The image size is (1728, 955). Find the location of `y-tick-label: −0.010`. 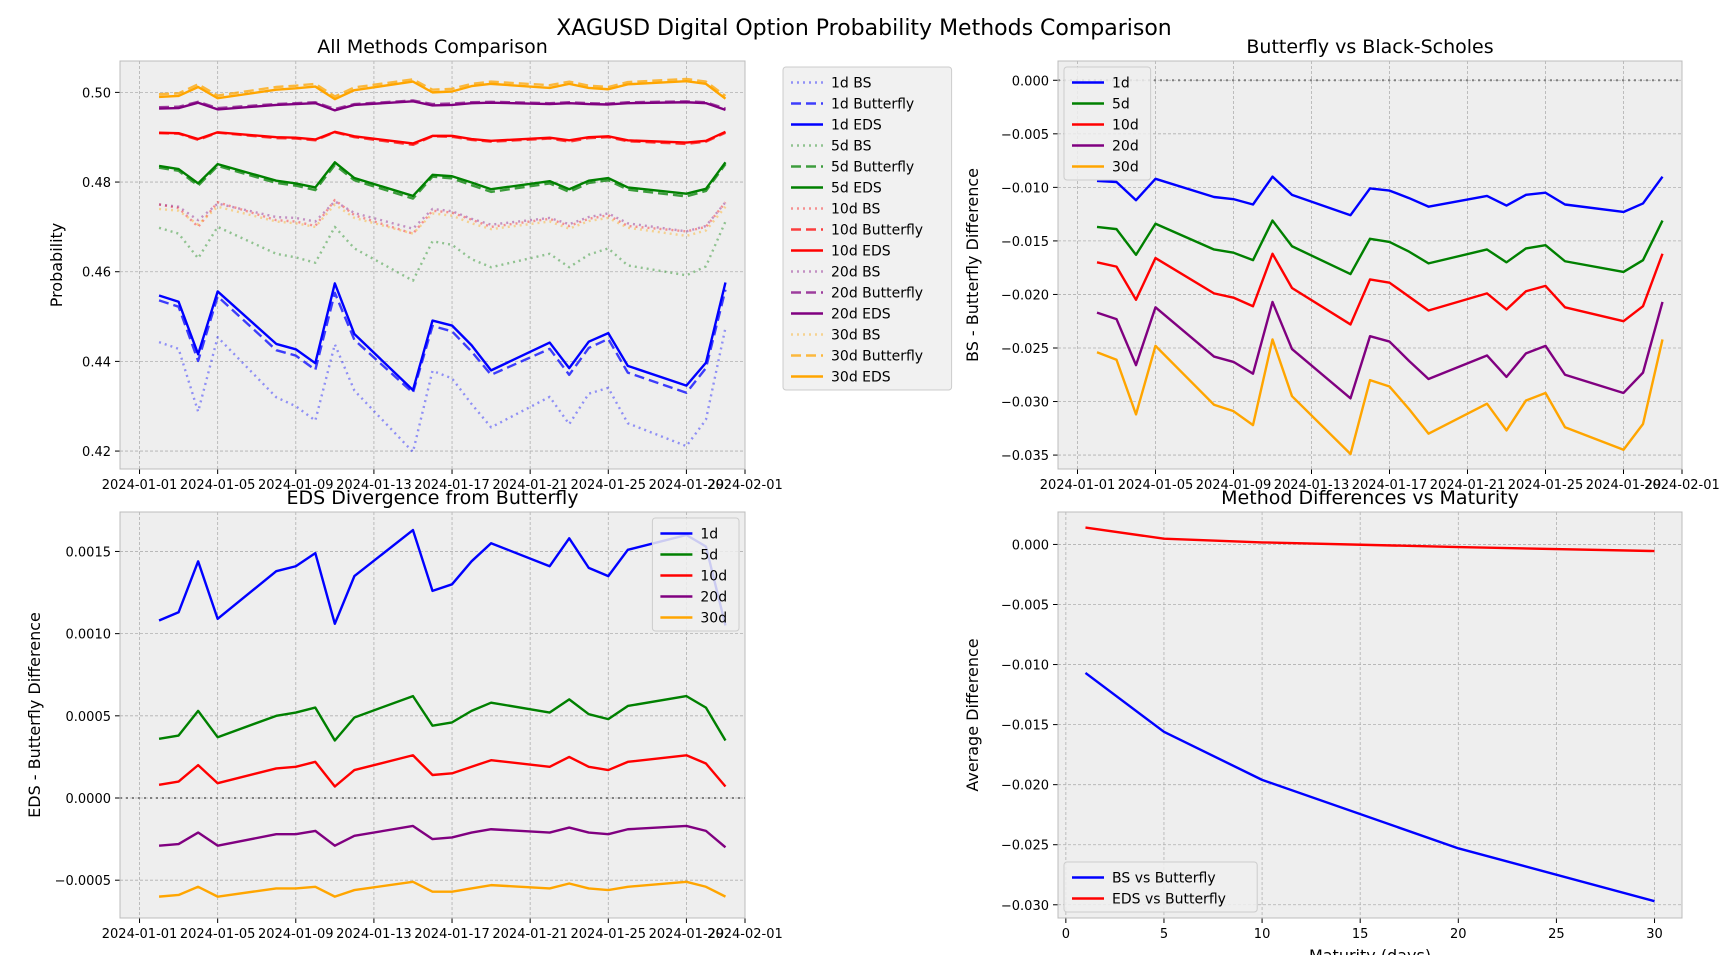

y-tick-label: −0.010 is located at coordinates (1025, 666).